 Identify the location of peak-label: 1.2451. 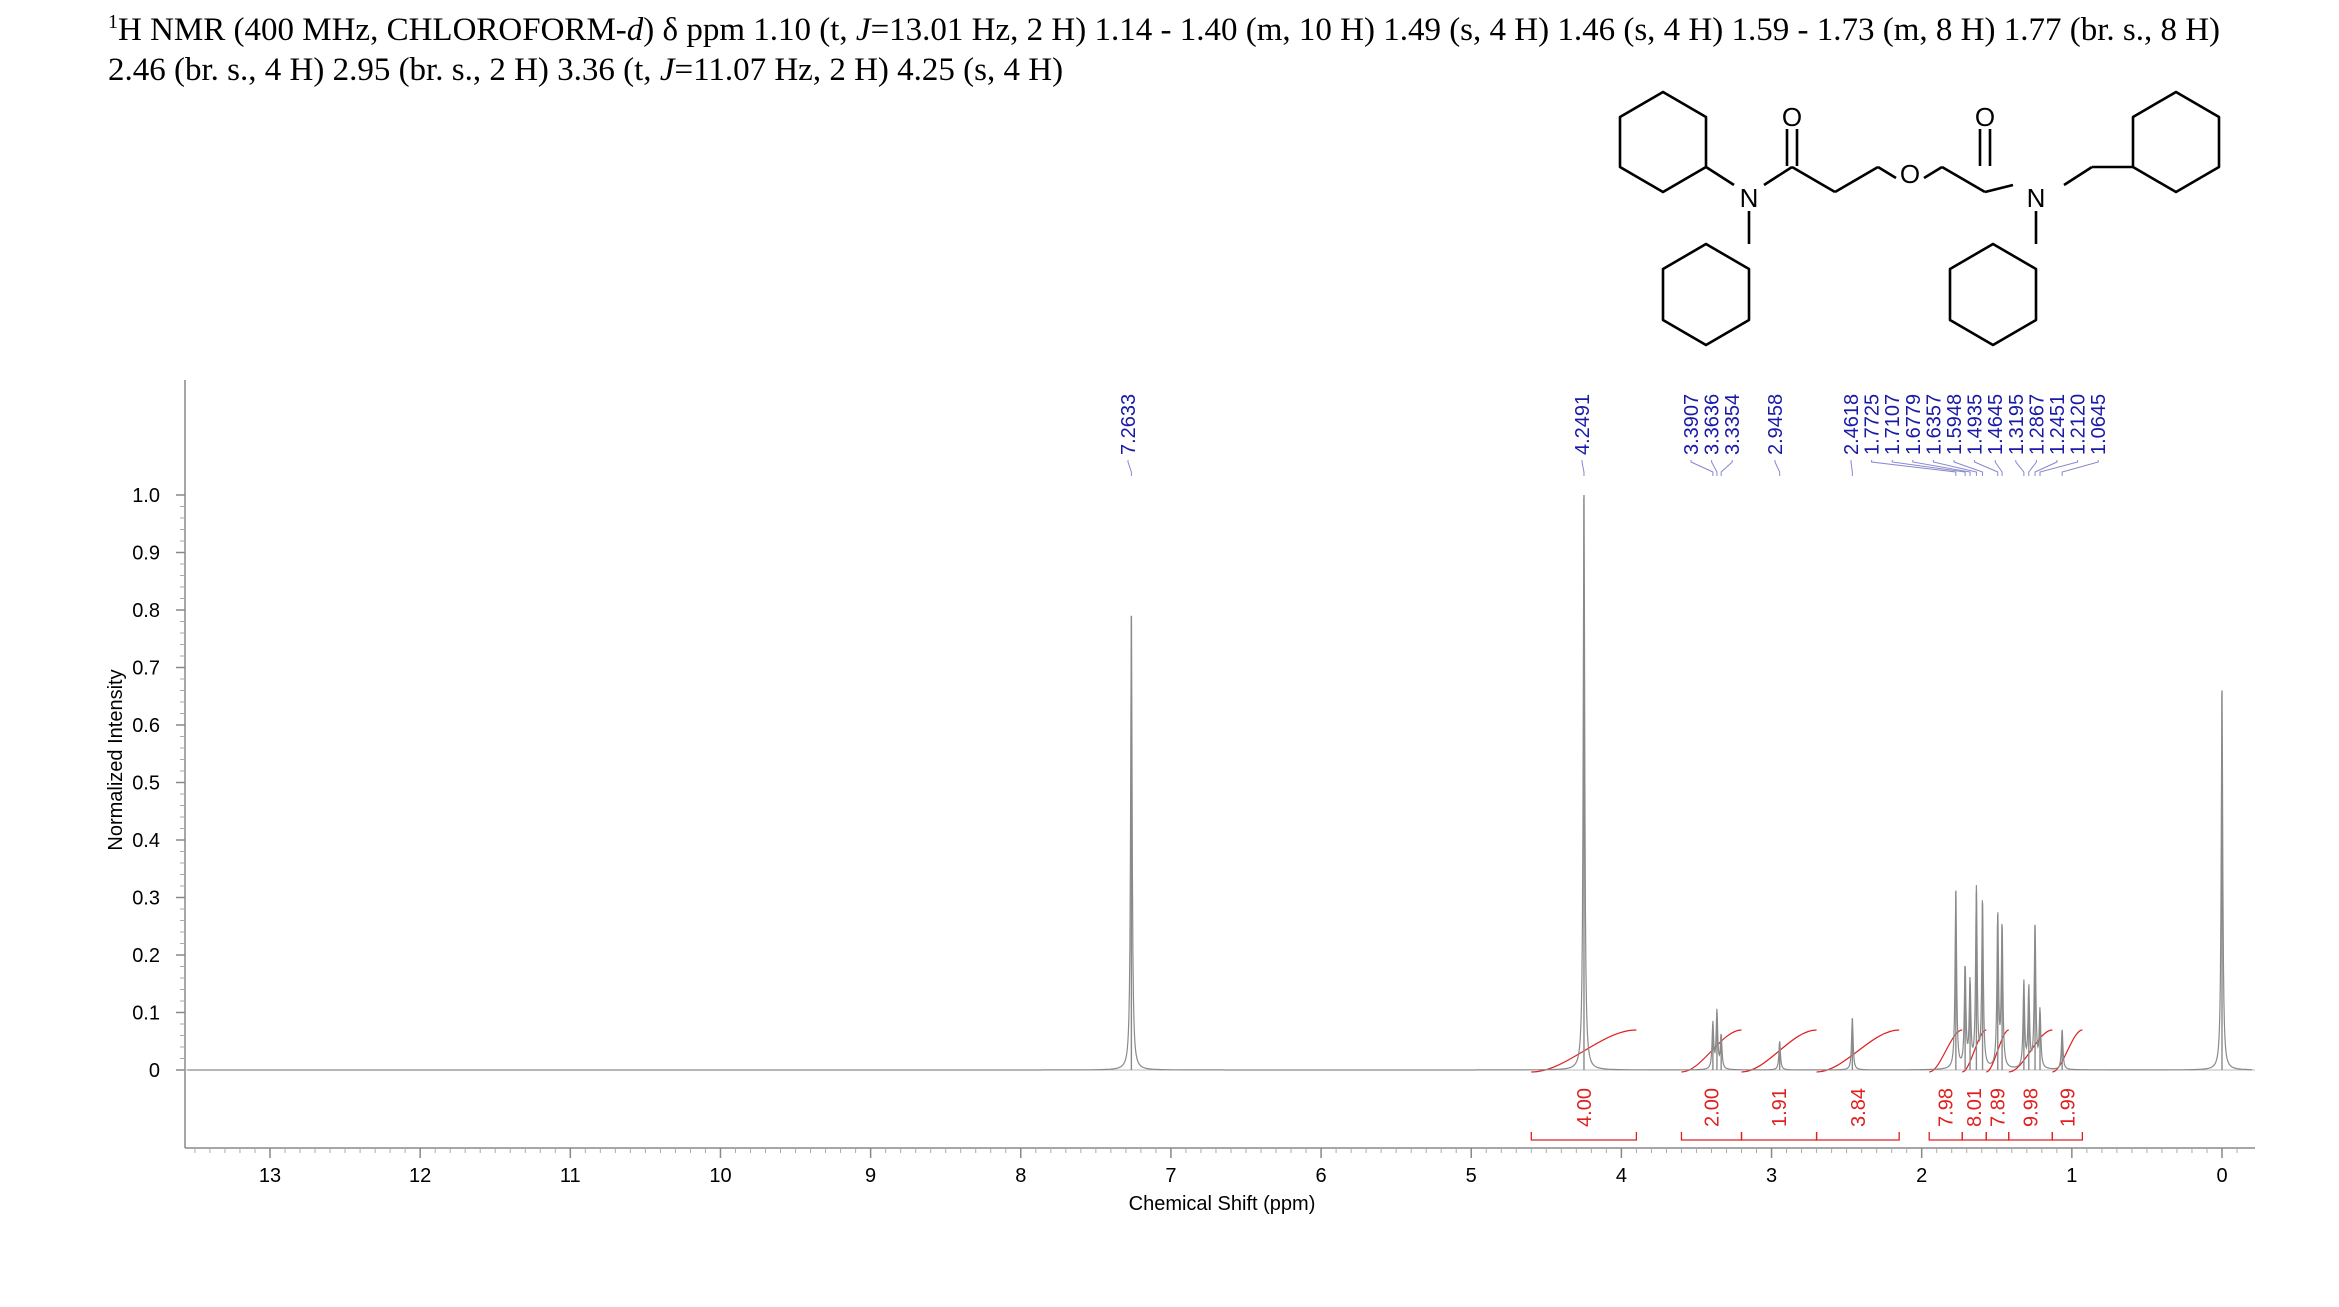
(2058, 424).